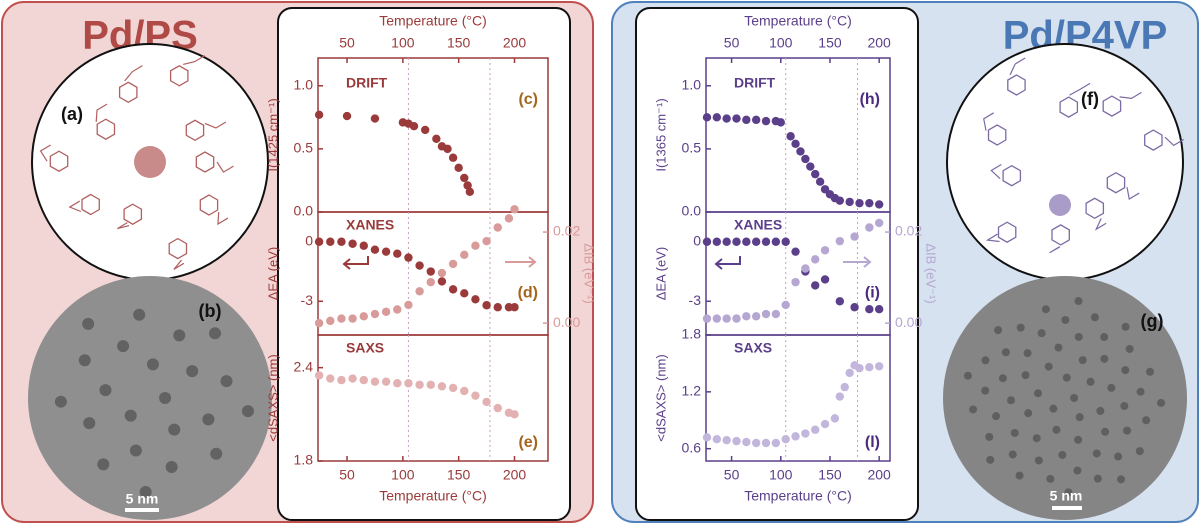 The width and height of the screenshot is (1200, 525). I want to click on subplot-label: (i), so click(872, 293).